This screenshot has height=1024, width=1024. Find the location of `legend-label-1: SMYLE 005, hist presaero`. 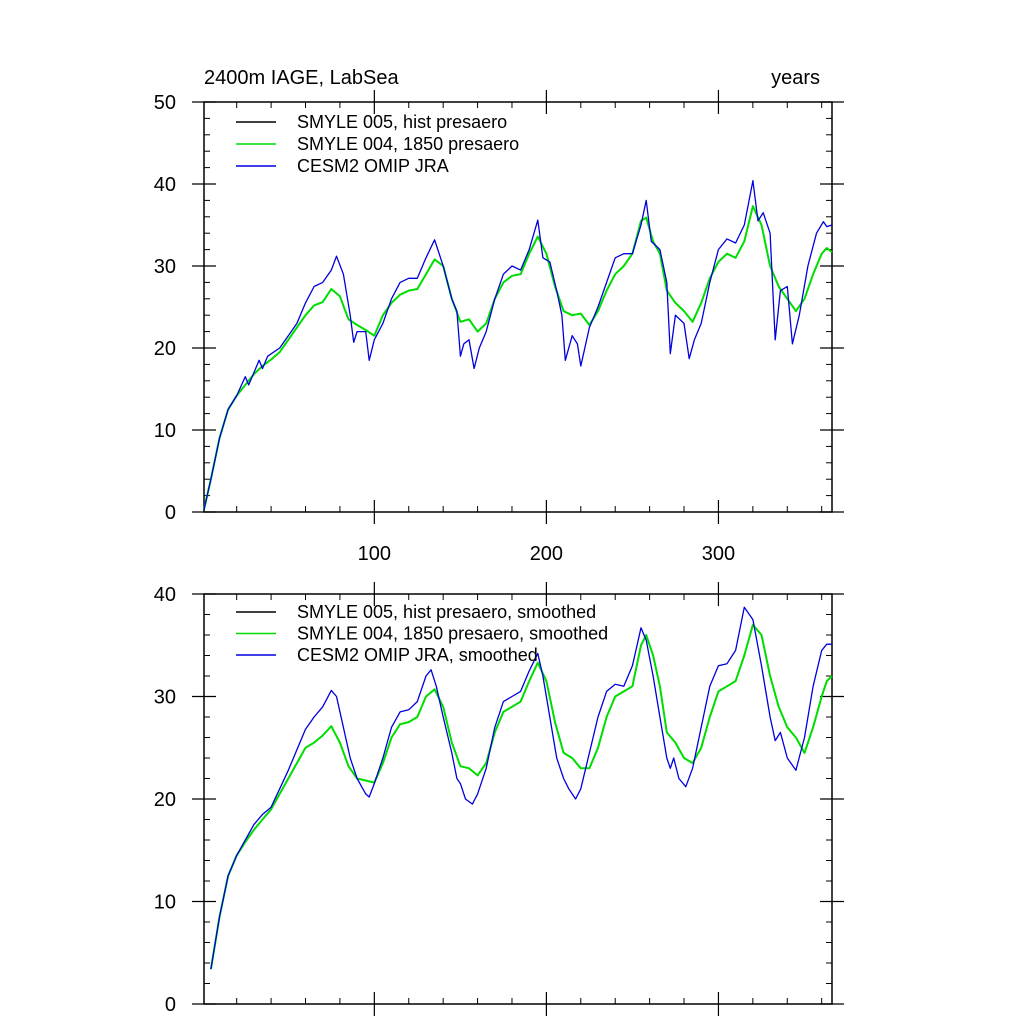

legend-label-1: SMYLE 005, hist presaero is located at coordinates (402, 122).